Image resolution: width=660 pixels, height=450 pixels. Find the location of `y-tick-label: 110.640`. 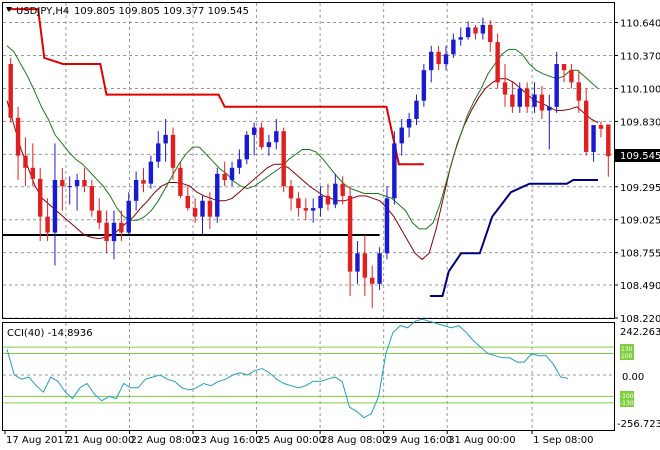

y-tick-label: 110.640 is located at coordinates (640, 24).